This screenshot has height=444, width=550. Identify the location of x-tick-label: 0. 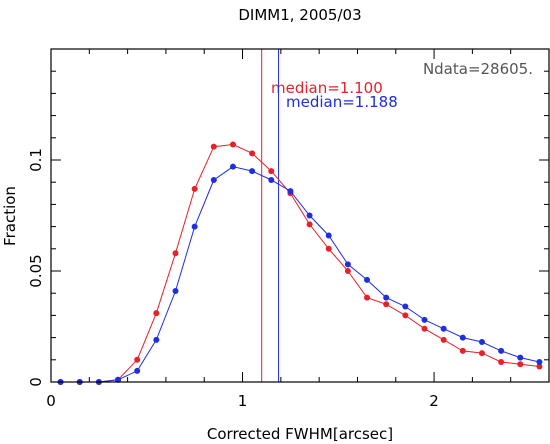
(51, 401).